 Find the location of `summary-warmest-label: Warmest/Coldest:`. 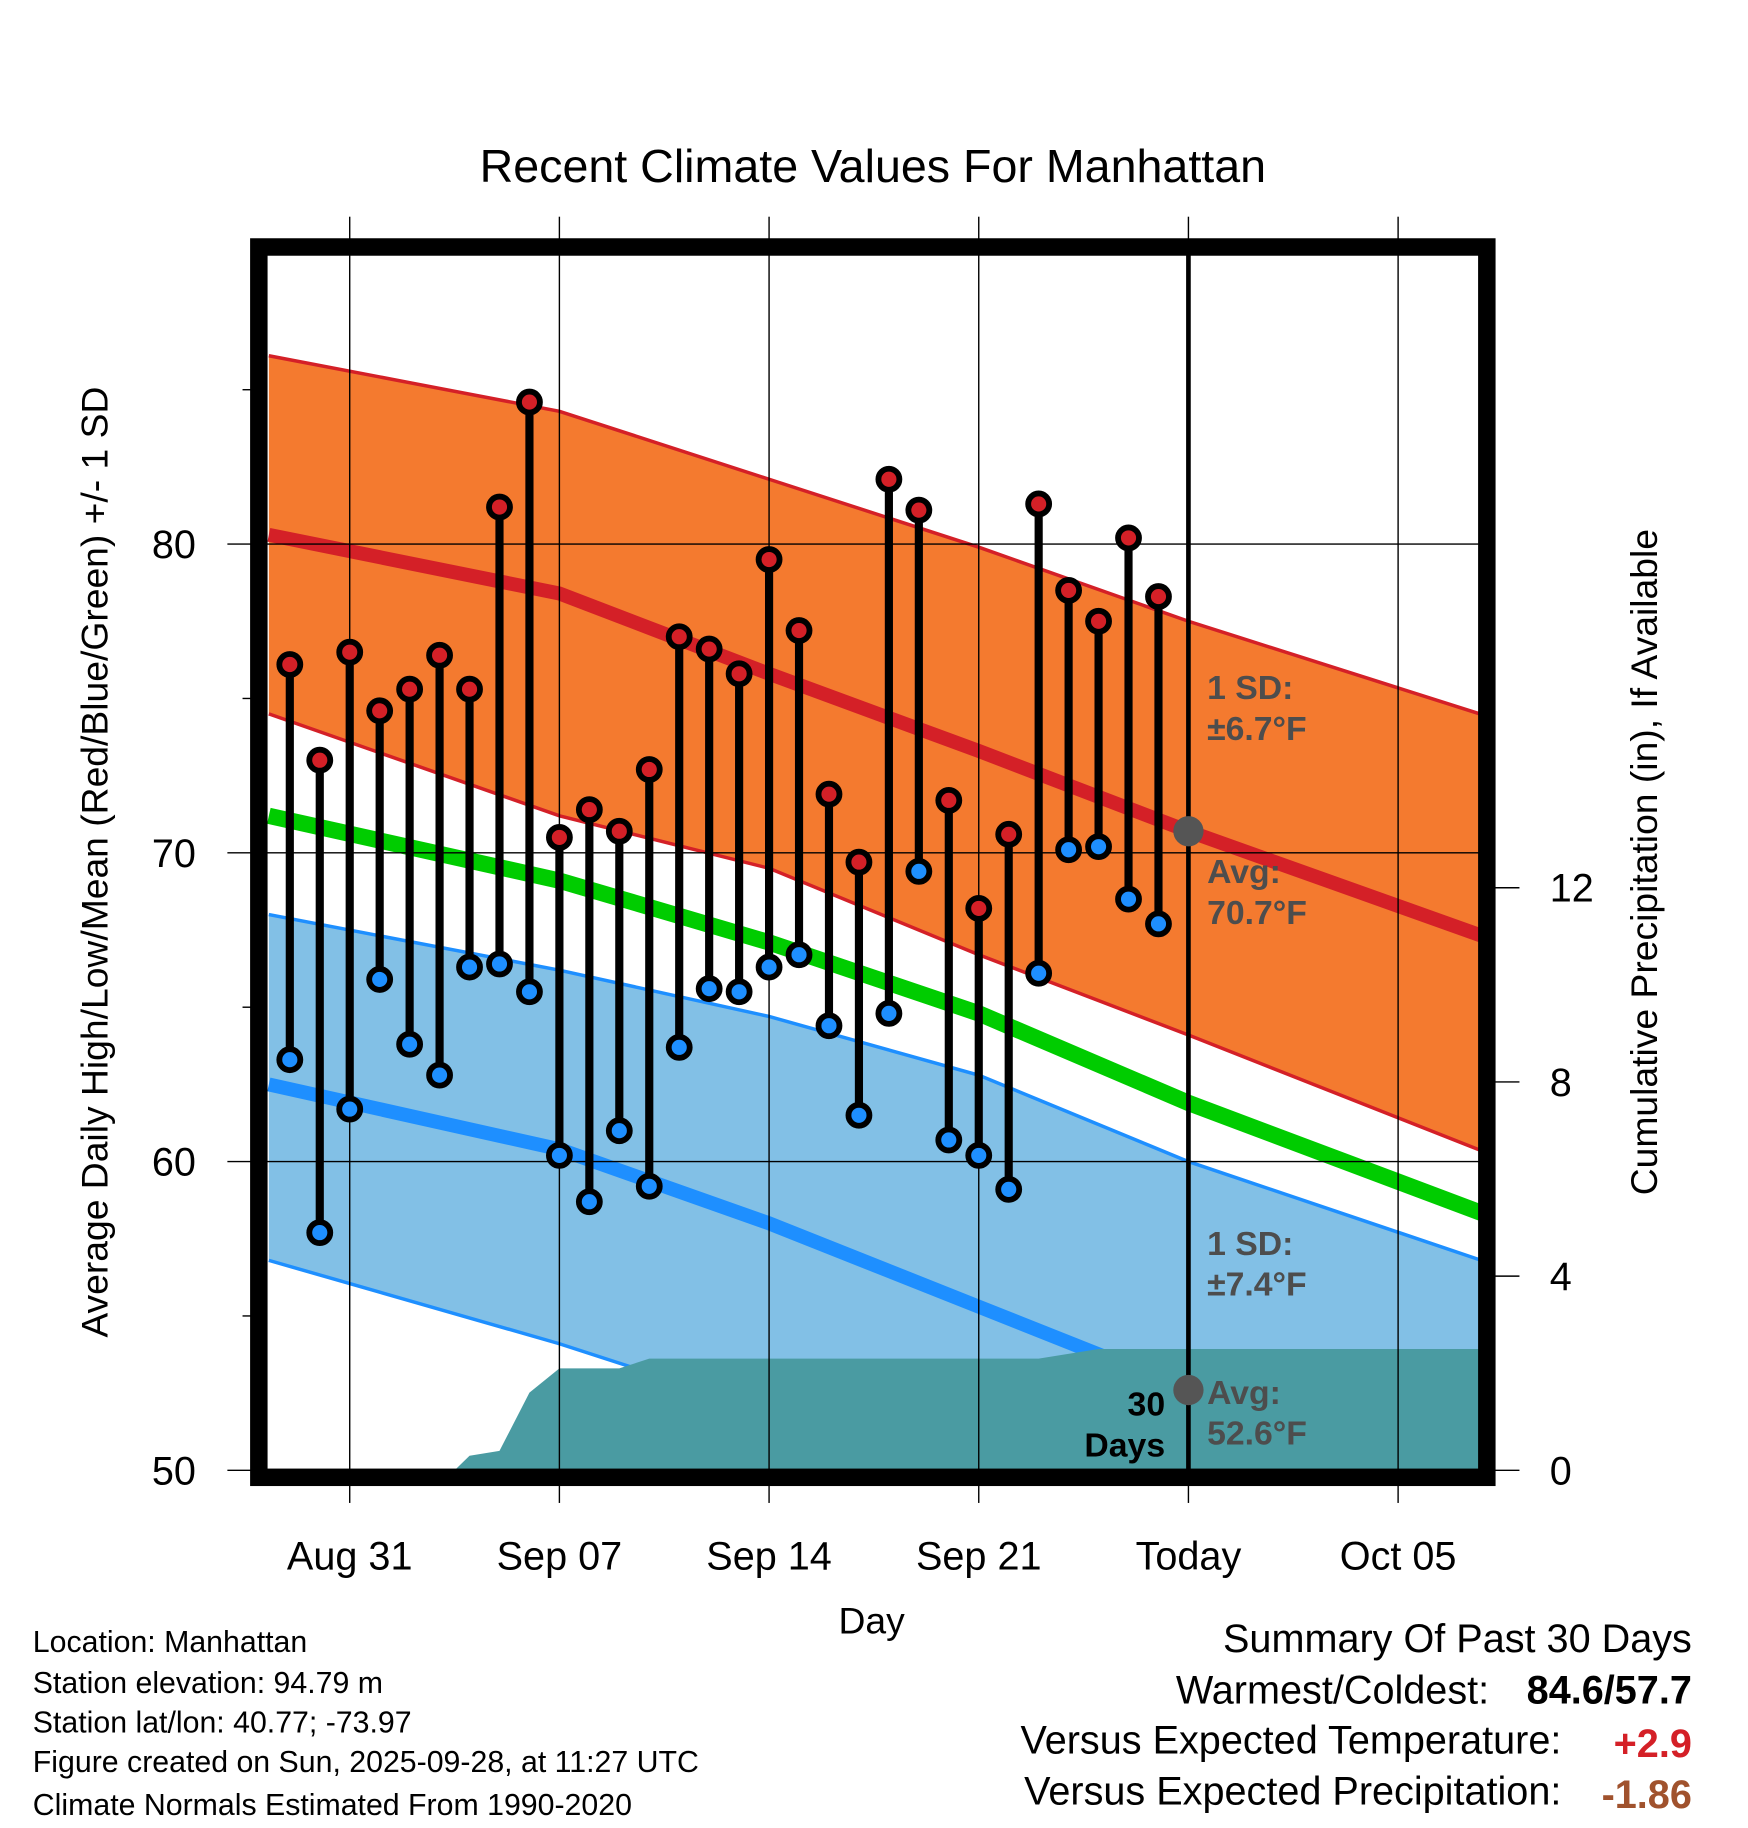

summary-warmest-label: Warmest/Coldest: is located at coordinates (1332, 1690).